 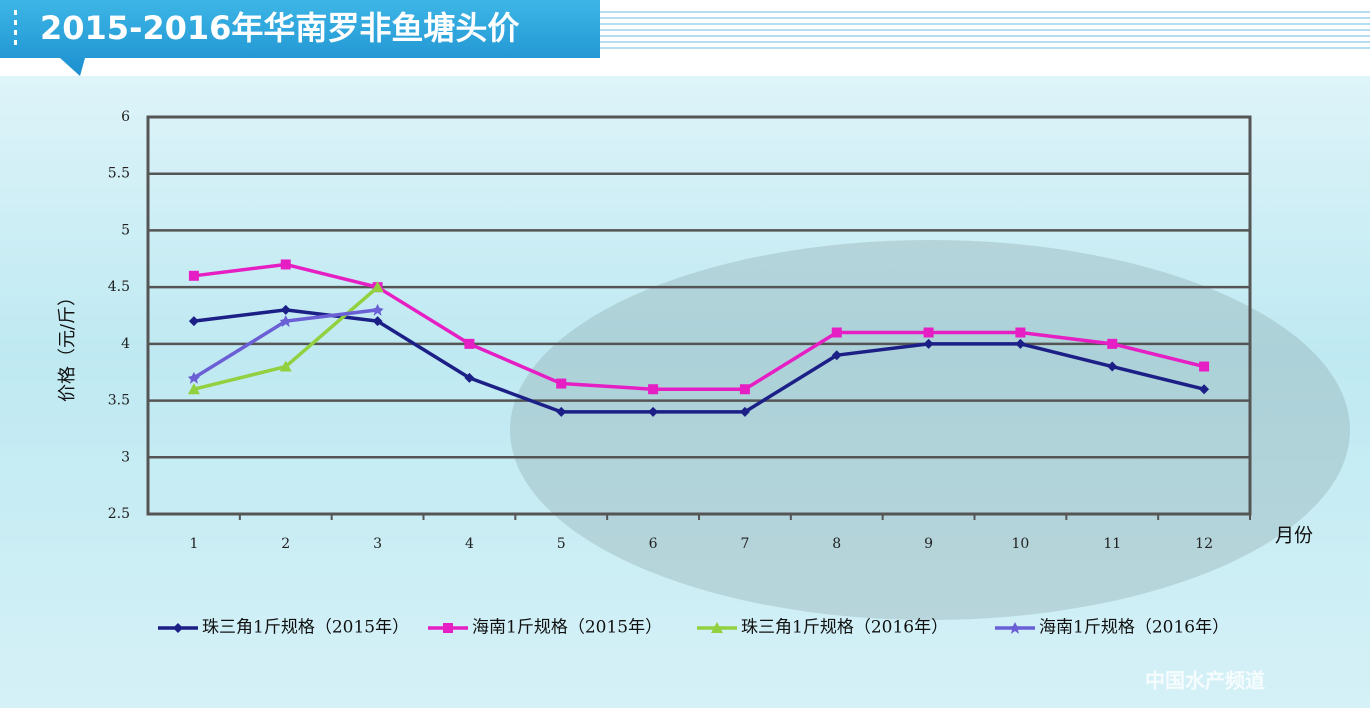 I want to click on banner-dots, so click(x=15, y=27).